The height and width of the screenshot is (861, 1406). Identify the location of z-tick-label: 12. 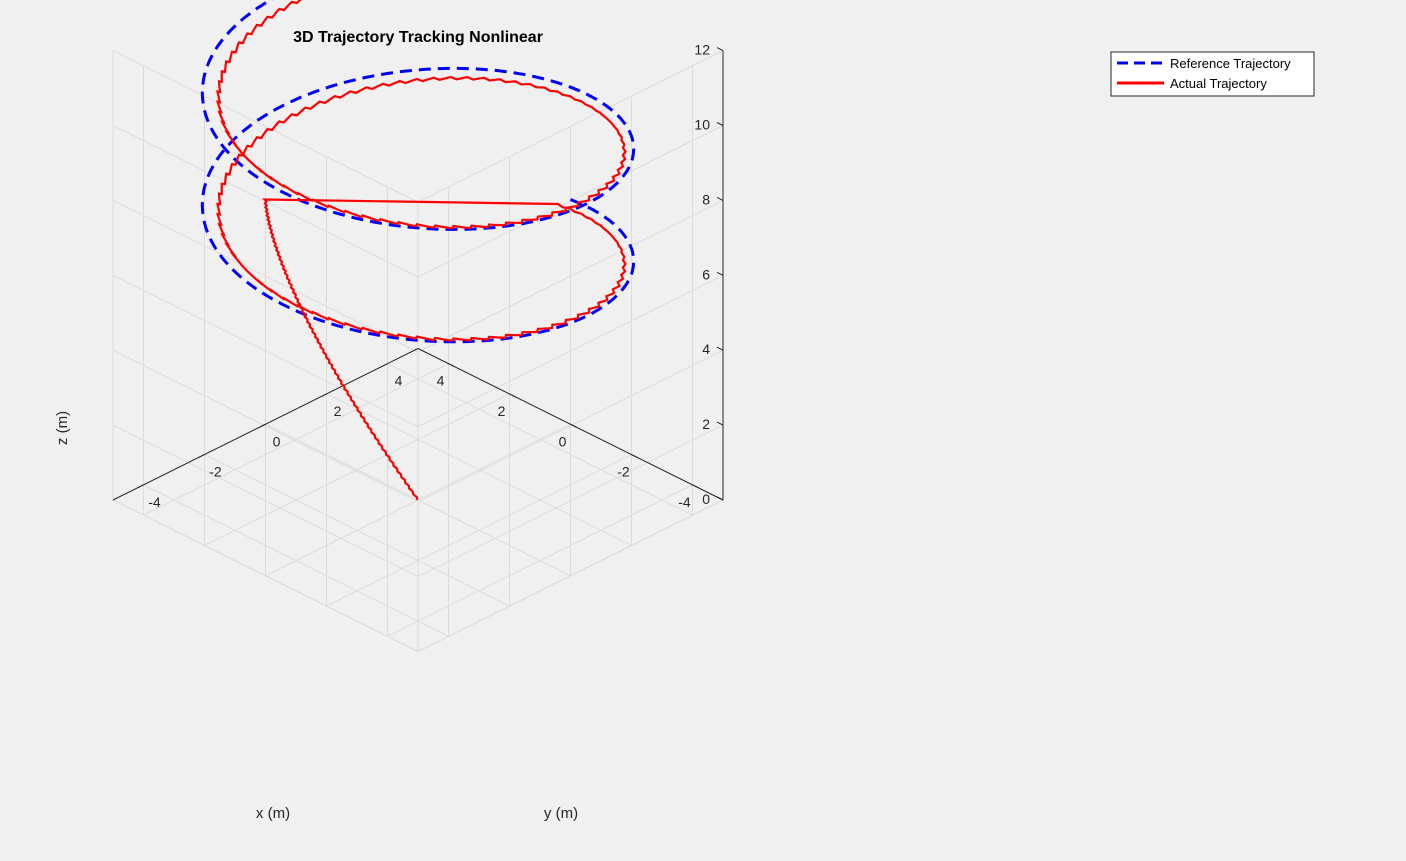
(702, 50).